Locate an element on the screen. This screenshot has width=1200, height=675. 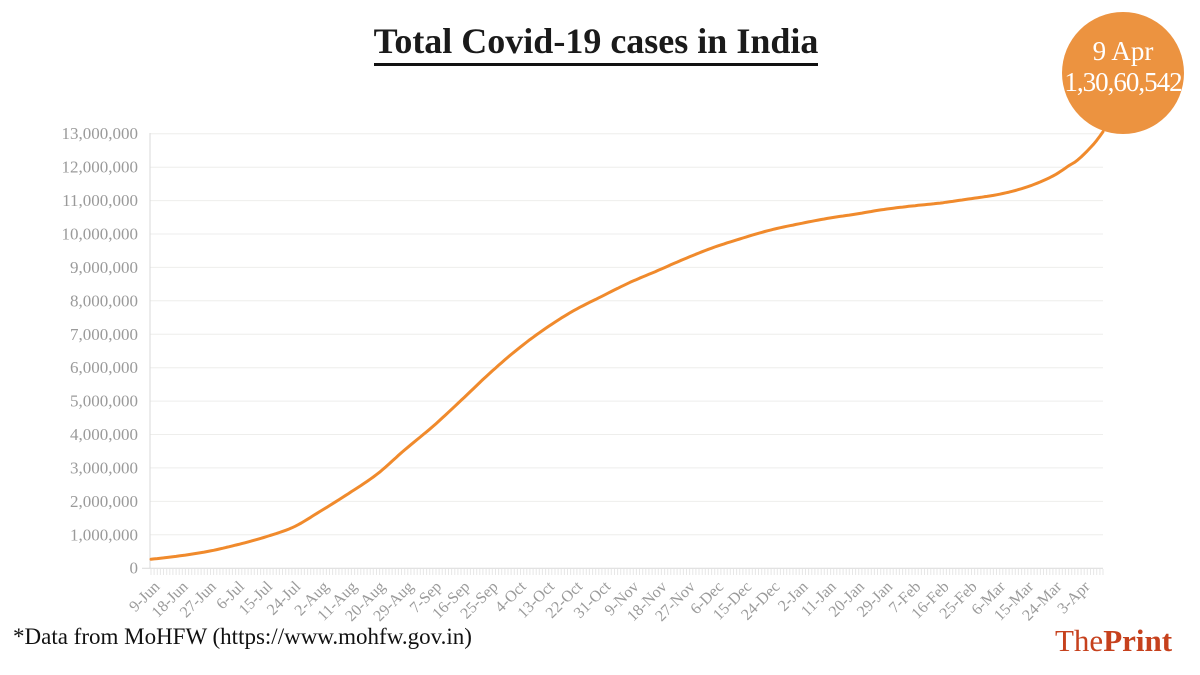
svg-text: 13,000,000 is located at coordinates (100, 133).